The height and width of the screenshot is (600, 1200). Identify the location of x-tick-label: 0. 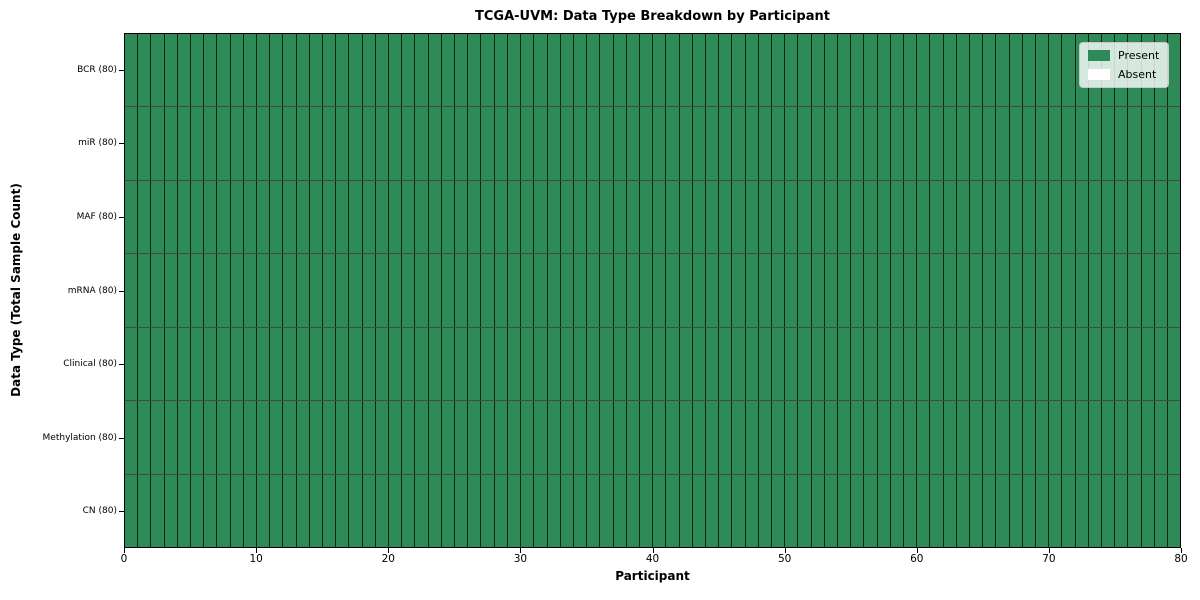
(124, 559).